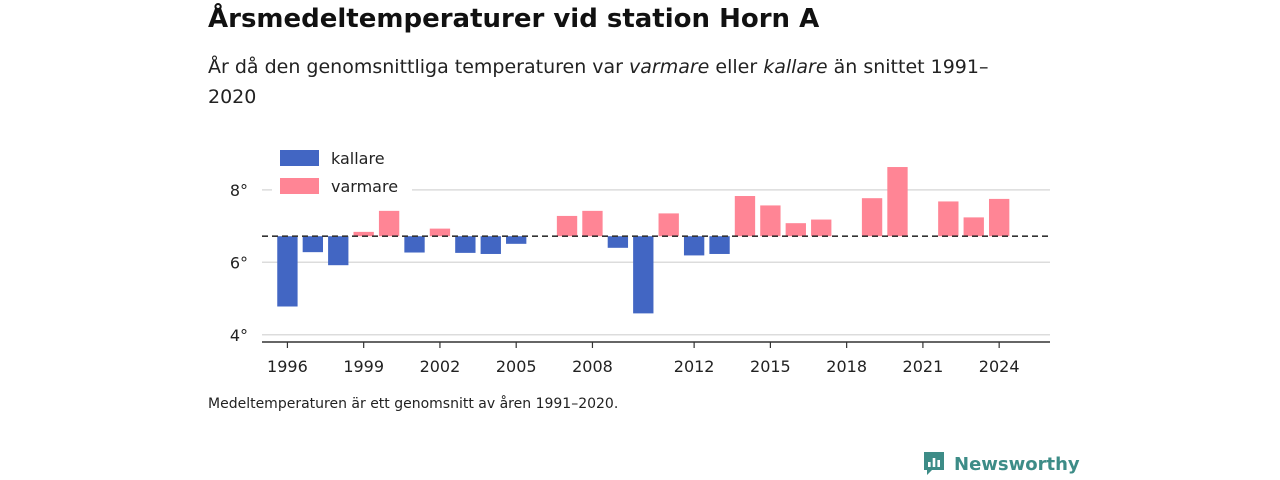 The image size is (1280, 480). What do you see at coordinates (795, 230) in the screenshot?
I see `bar-2016` at bounding box center [795, 230].